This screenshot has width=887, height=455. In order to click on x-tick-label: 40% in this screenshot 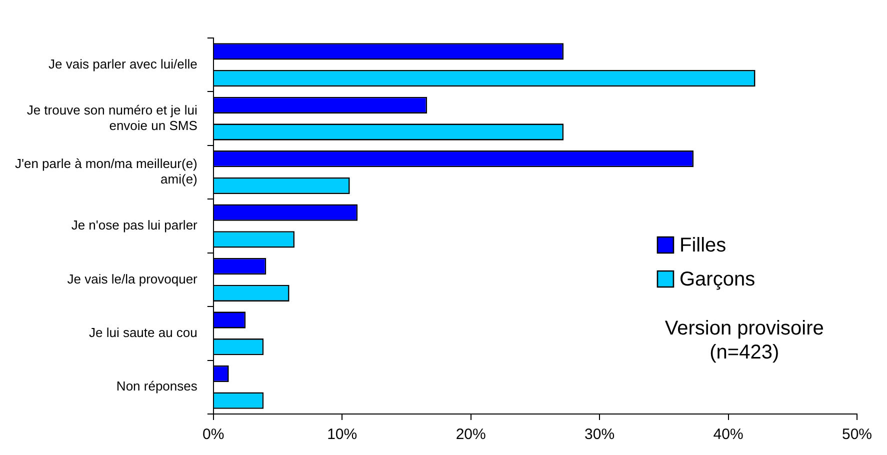, I will do `click(728, 435)`.